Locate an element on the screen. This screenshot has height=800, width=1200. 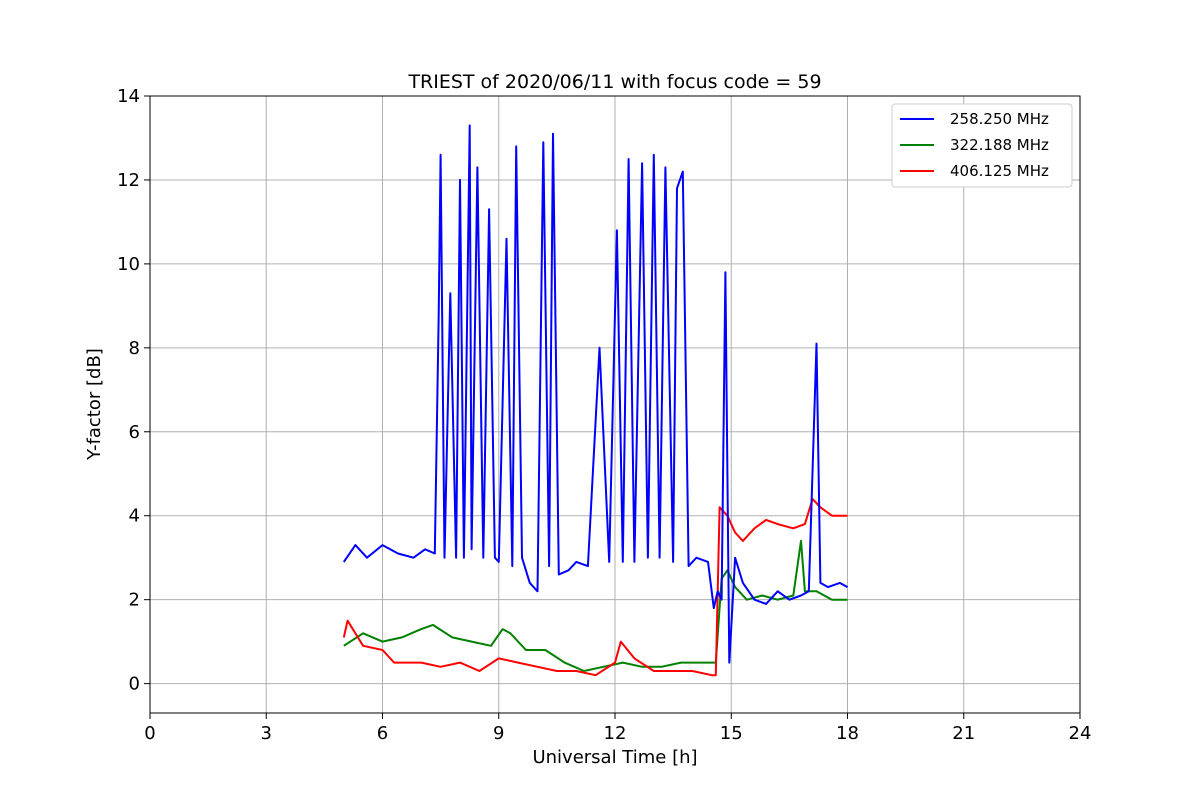
x-tick-label: 0 is located at coordinates (149, 733).